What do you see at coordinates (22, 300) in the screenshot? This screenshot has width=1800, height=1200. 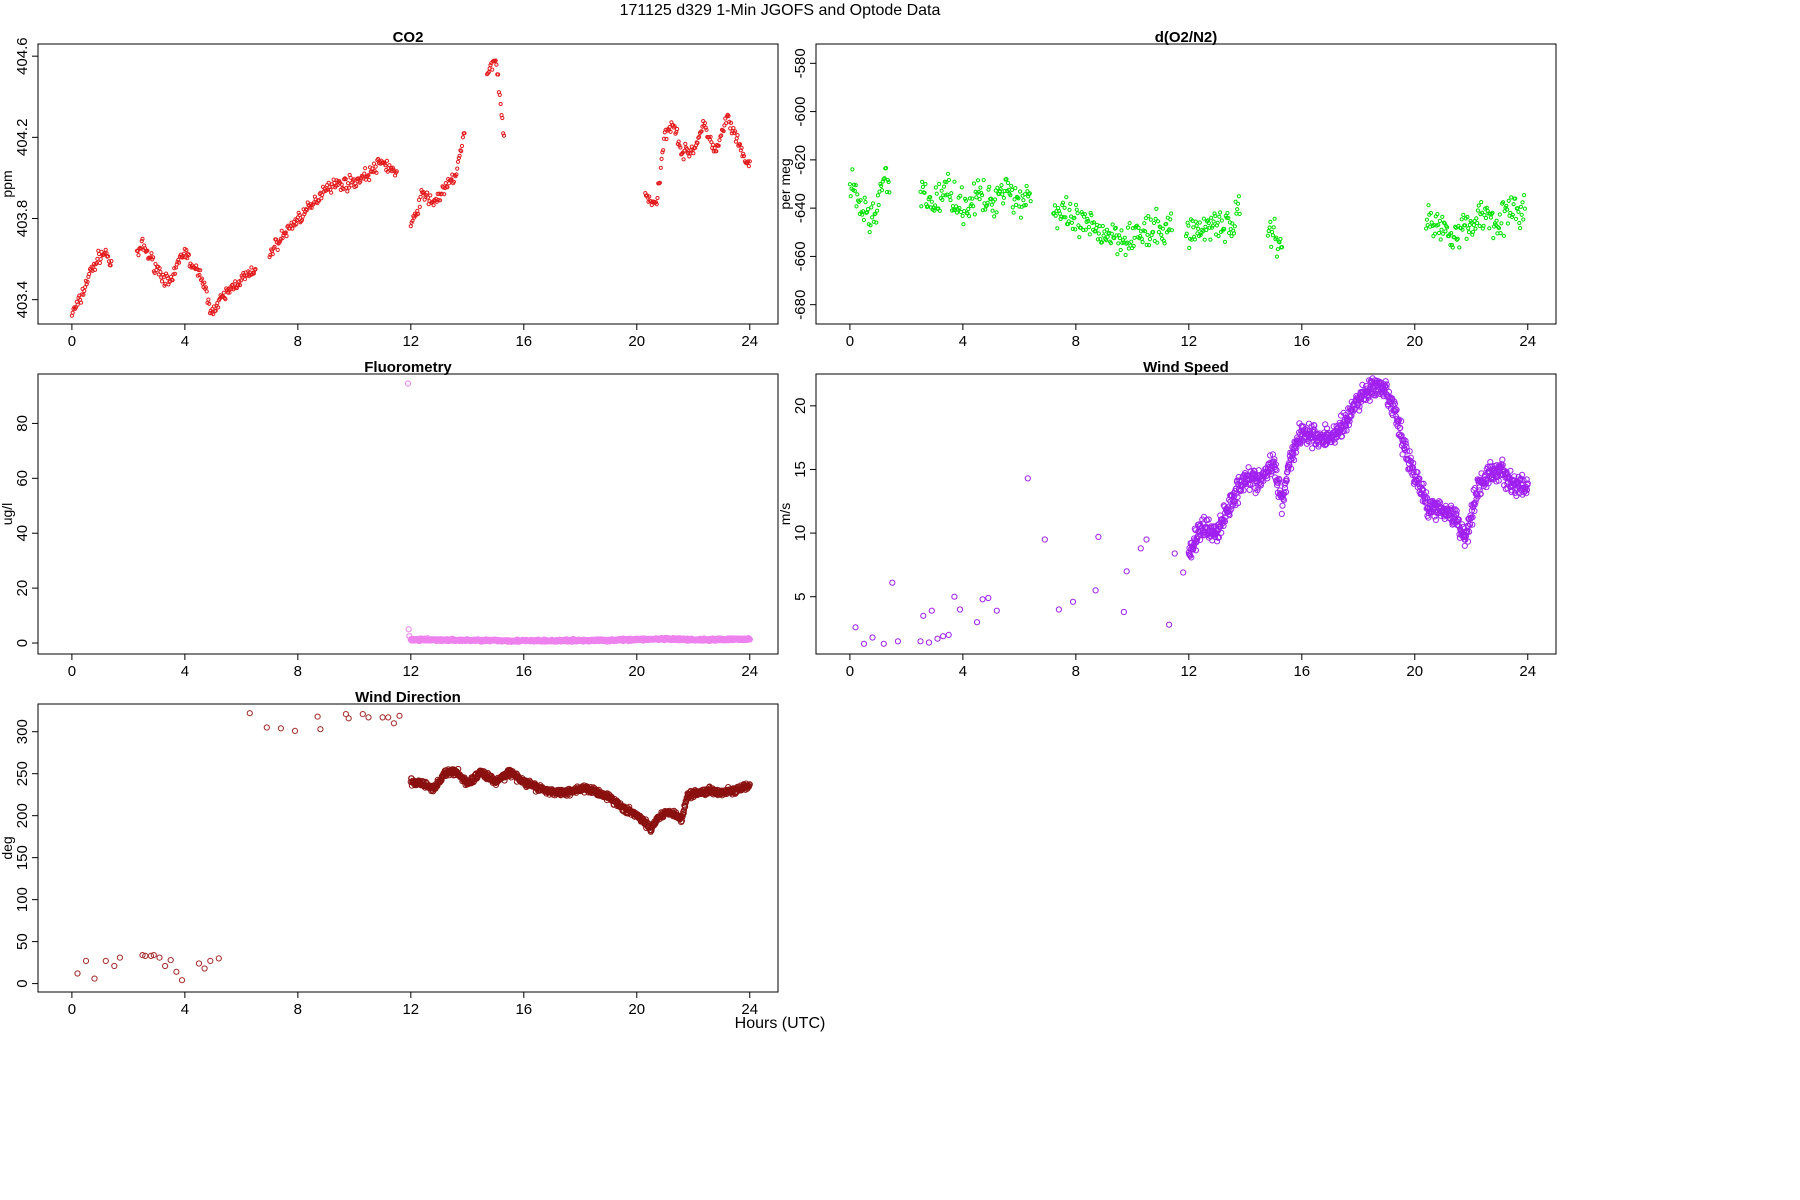 I see `y-tick-label: 403.4` at bounding box center [22, 300].